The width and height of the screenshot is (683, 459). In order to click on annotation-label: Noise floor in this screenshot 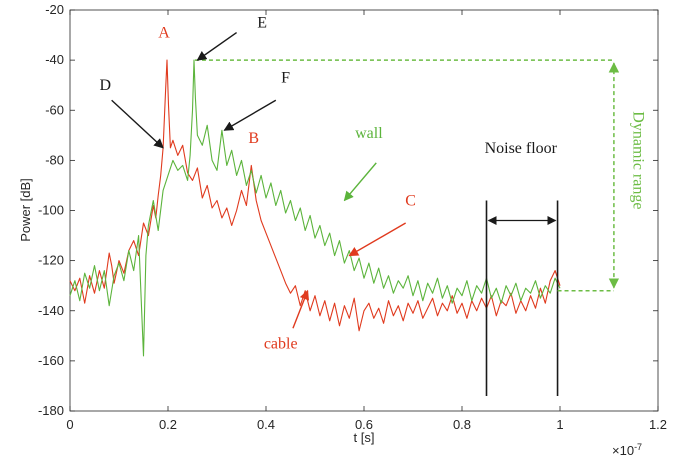, I will do `click(521, 148)`.